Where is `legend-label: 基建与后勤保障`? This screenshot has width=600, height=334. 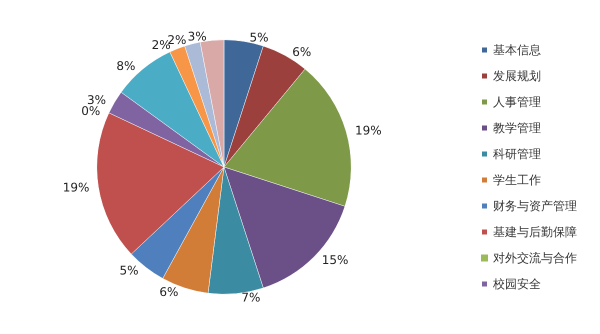 legend-label: 基建与后勤保障 is located at coordinates (535, 232).